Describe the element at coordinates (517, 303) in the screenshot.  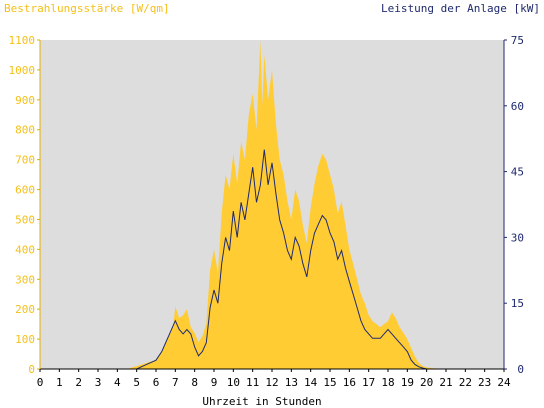
I see `right-tick-label: 15` at that location.